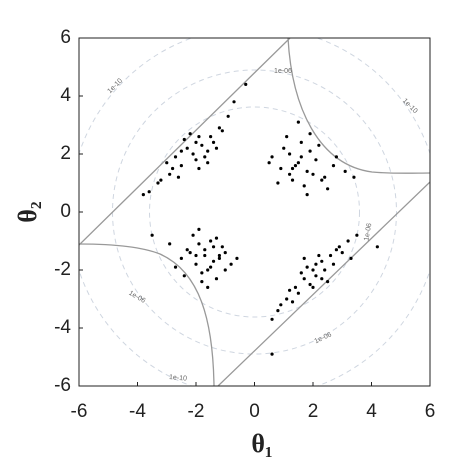  What do you see at coordinates (313, 411) in the screenshot?
I see `x-tick-label: 2` at bounding box center [313, 411].